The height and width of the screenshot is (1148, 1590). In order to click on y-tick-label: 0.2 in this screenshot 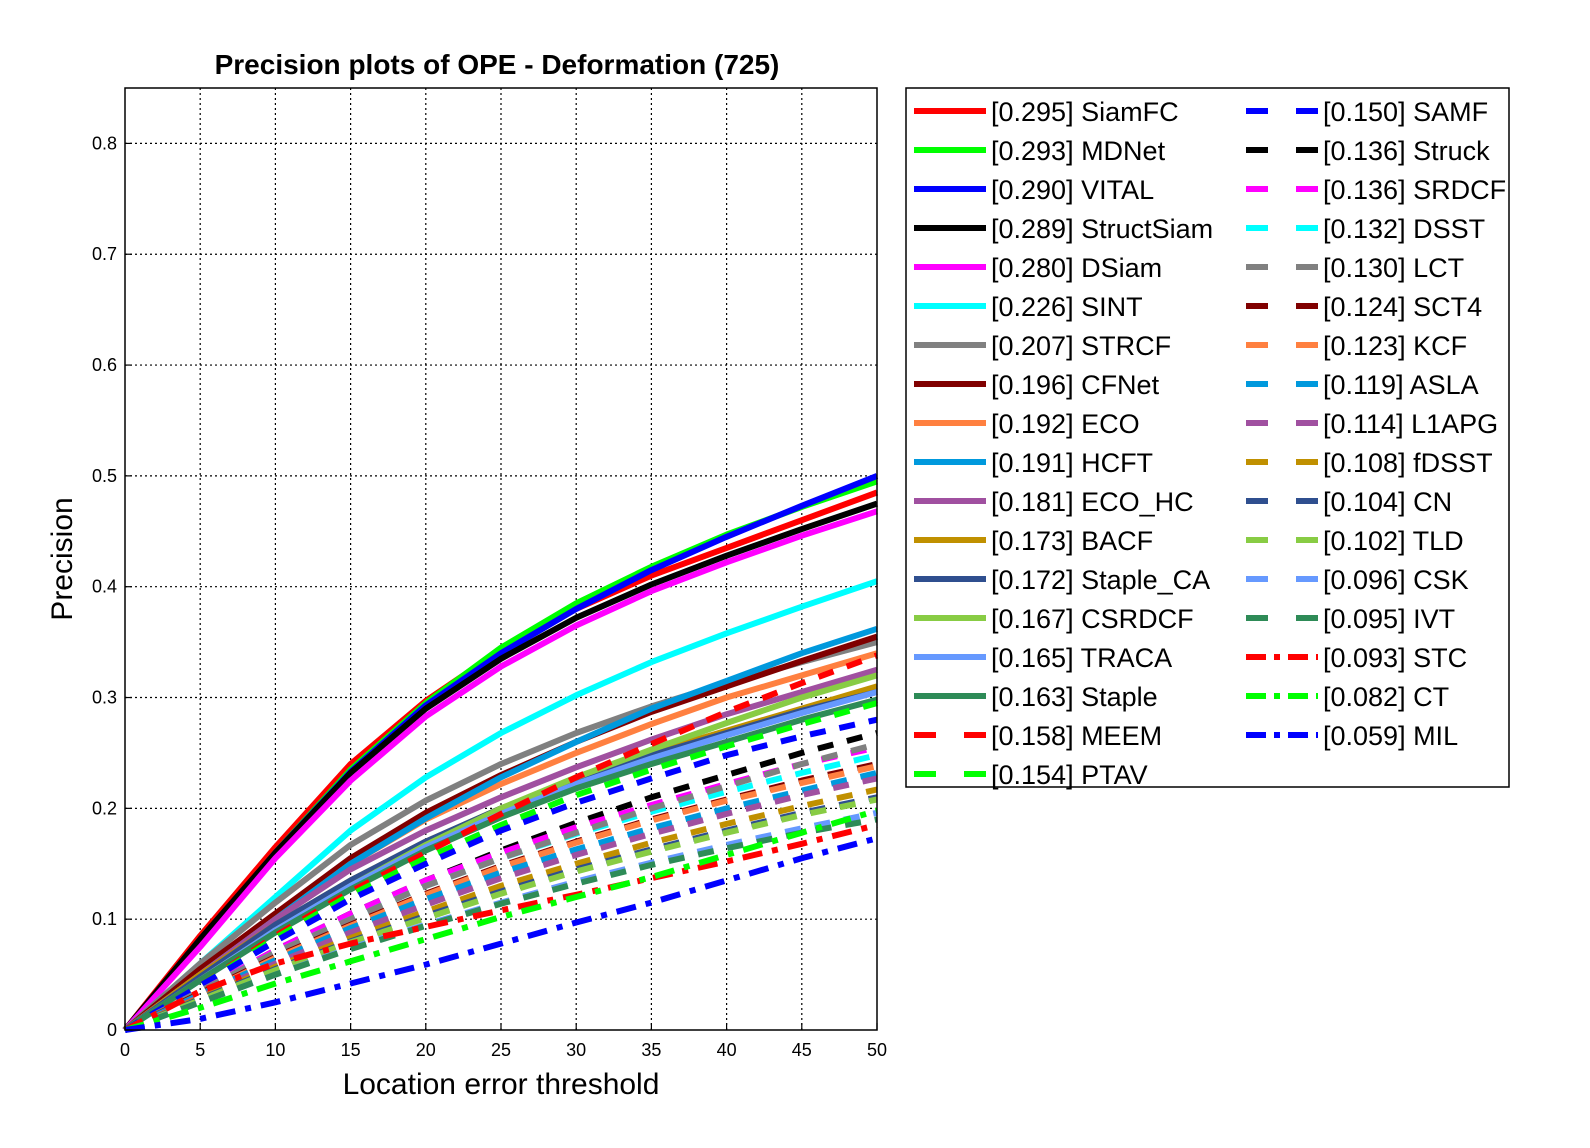, I will do `click(104, 808)`.